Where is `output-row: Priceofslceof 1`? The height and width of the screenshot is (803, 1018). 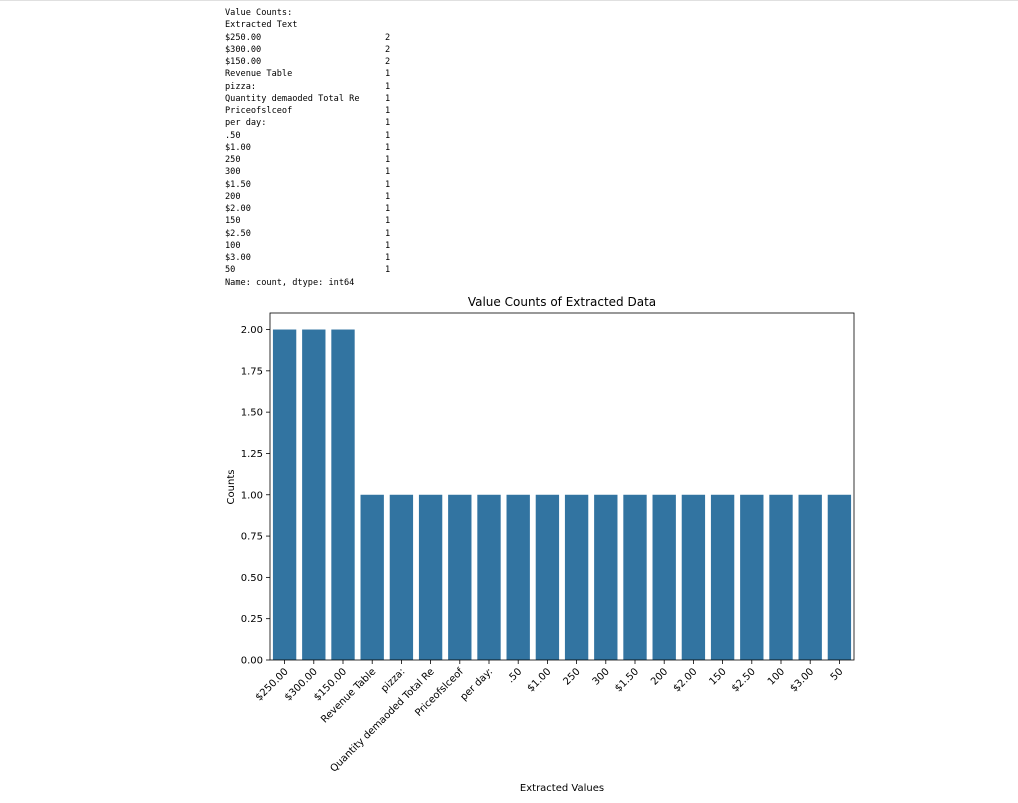
output-row: Priceofslceof 1 is located at coordinates (307, 111).